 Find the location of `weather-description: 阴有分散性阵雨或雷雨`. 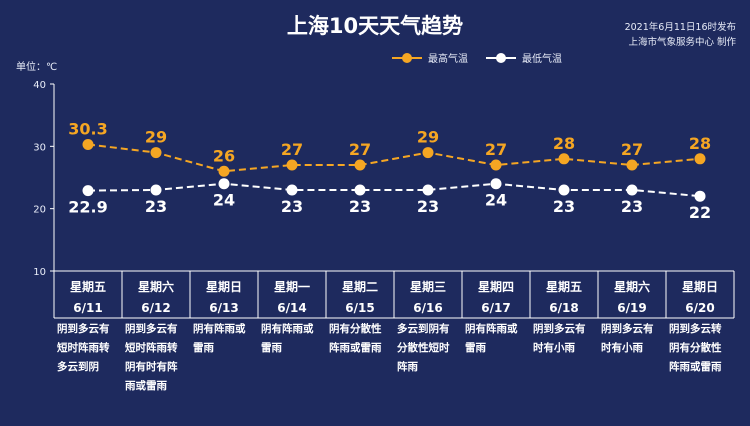

weather-description: 阴有分散性阵雨或雷雨 is located at coordinates (355, 338).